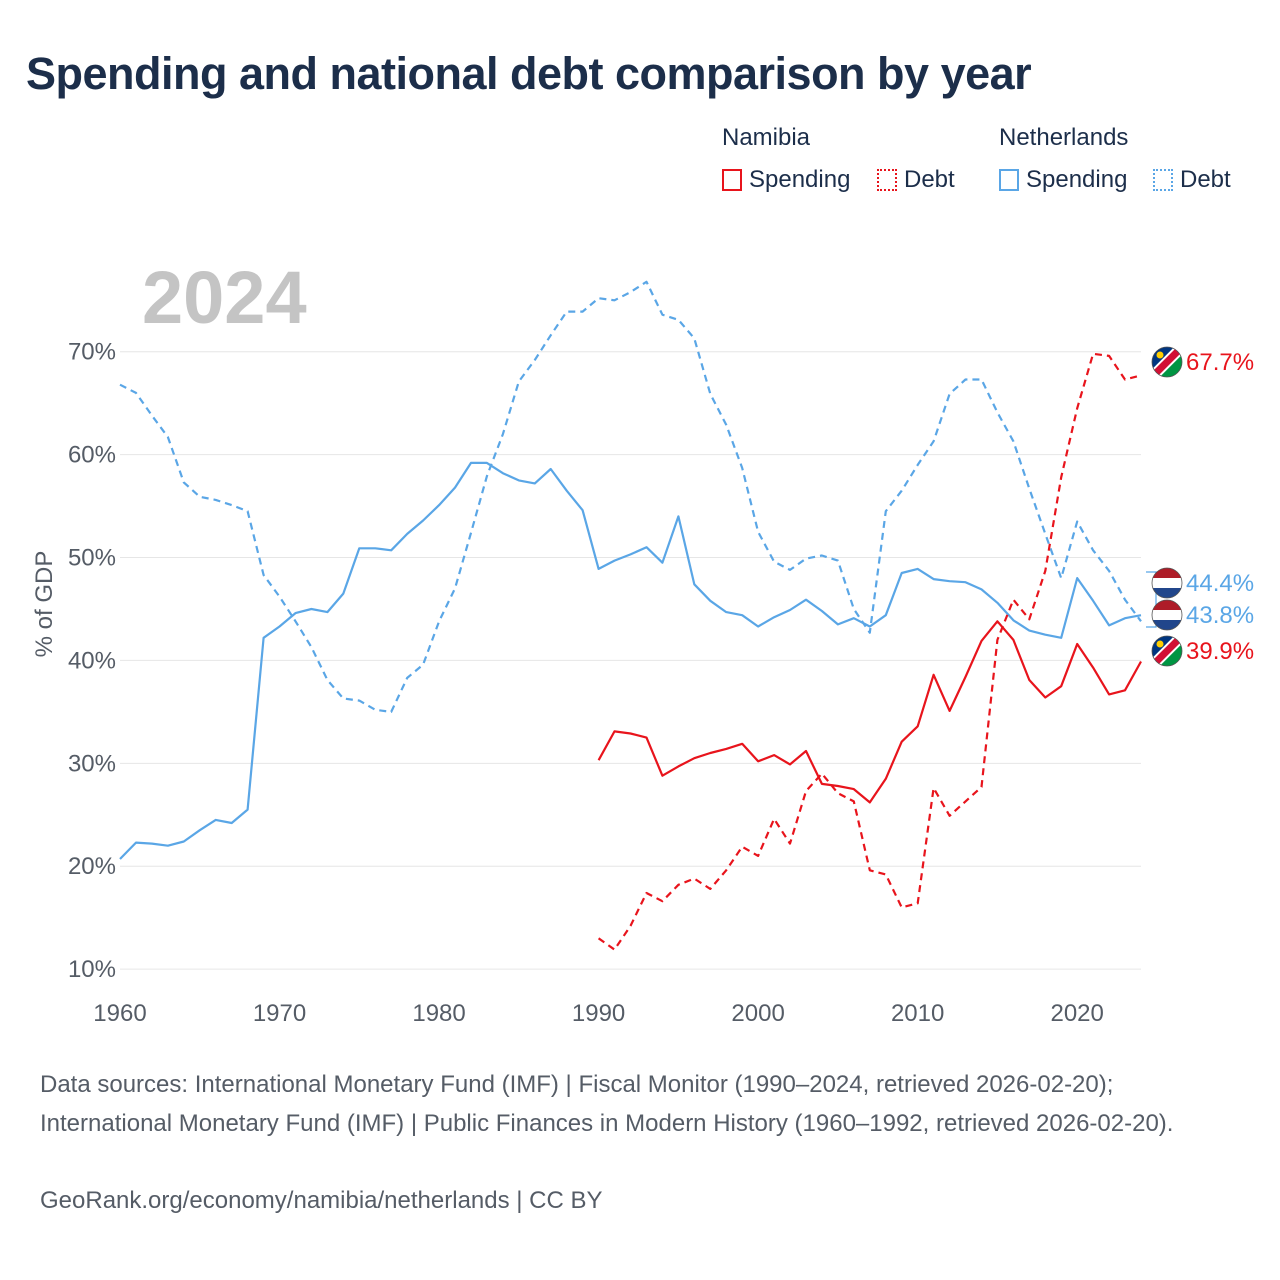 This screenshot has height=1280, width=1280. I want to click on x-tick-label: 1990, so click(598, 1013).